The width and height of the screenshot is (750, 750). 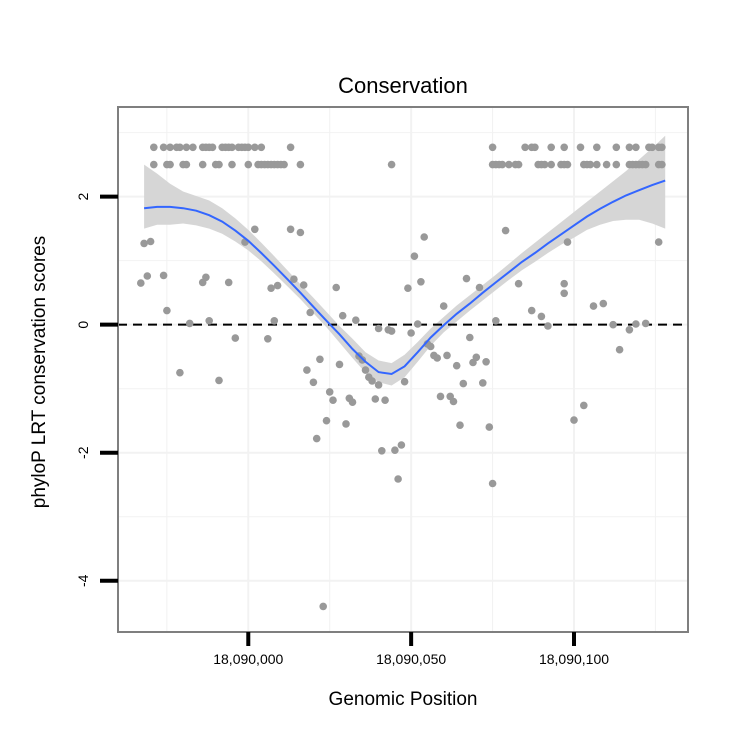 What do you see at coordinates (403, 85) in the screenshot?
I see `chart-title: Conservation` at bounding box center [403, 85].